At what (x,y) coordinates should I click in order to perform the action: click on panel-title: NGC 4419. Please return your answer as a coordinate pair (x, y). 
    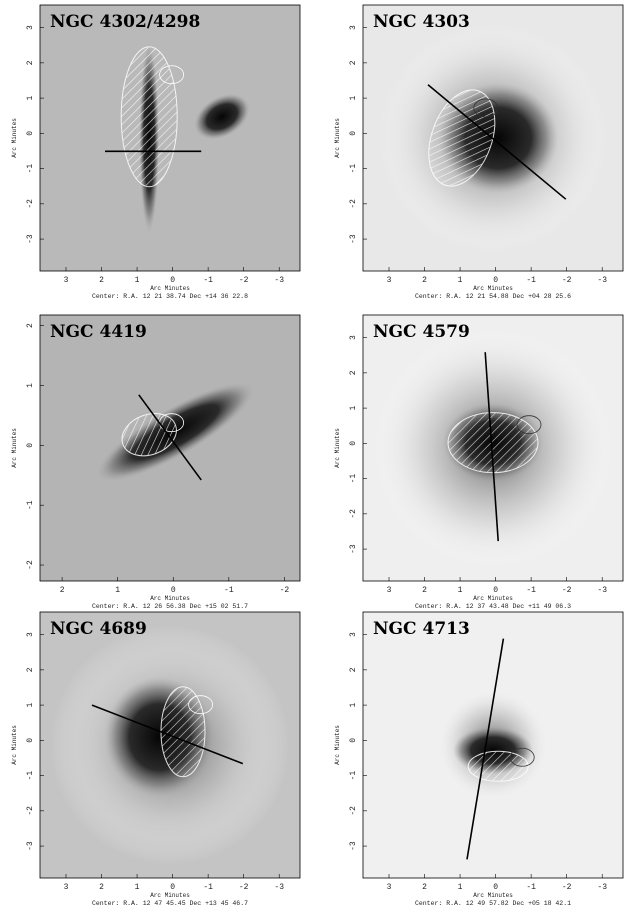
    Looking at the image, I should click on (98, 332).